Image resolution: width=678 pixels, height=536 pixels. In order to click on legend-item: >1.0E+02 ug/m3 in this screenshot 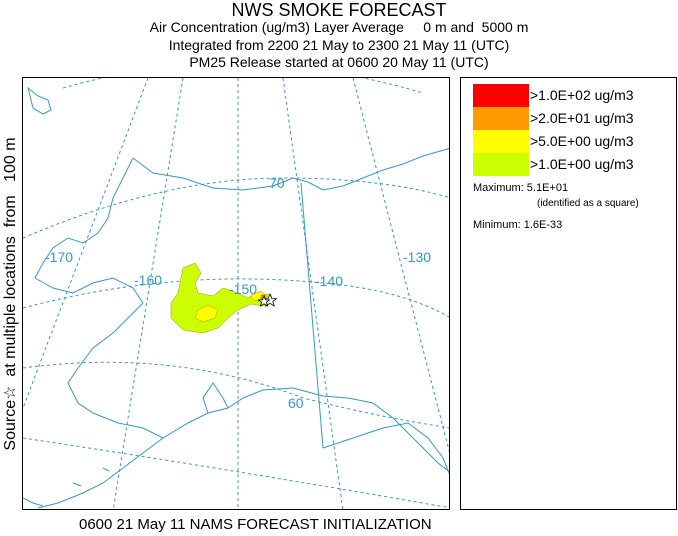, I will do `click(573, 95)`.